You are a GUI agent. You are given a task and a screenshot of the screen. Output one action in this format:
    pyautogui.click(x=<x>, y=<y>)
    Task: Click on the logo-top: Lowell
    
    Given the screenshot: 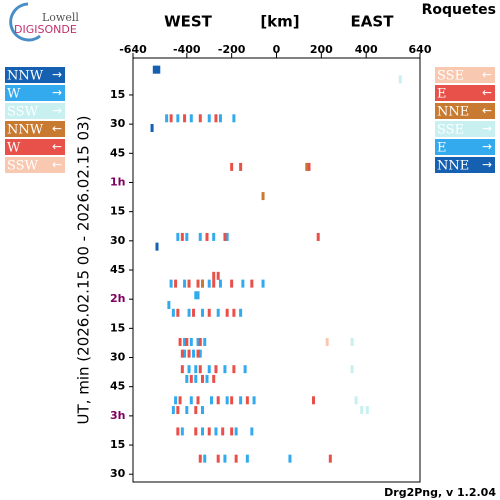 What is the action you would take?
    pyautogui.click(x=60, y=17)
    